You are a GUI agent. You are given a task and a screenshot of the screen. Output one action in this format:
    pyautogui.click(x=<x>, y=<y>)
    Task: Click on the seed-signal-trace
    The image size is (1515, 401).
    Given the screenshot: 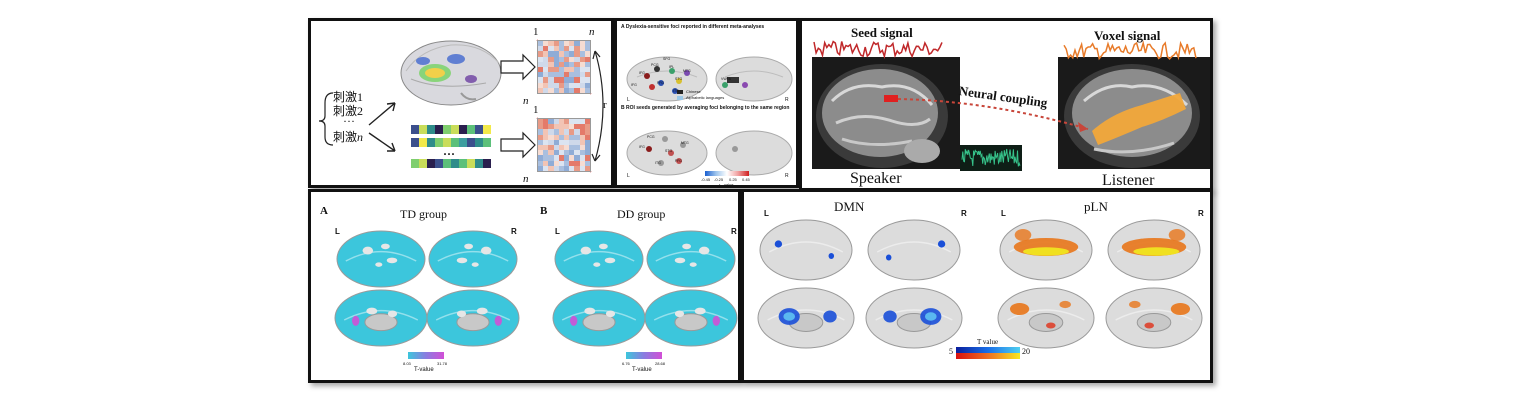 What is the action you would take?
    pyautogui.click(x=878, y=50)
    